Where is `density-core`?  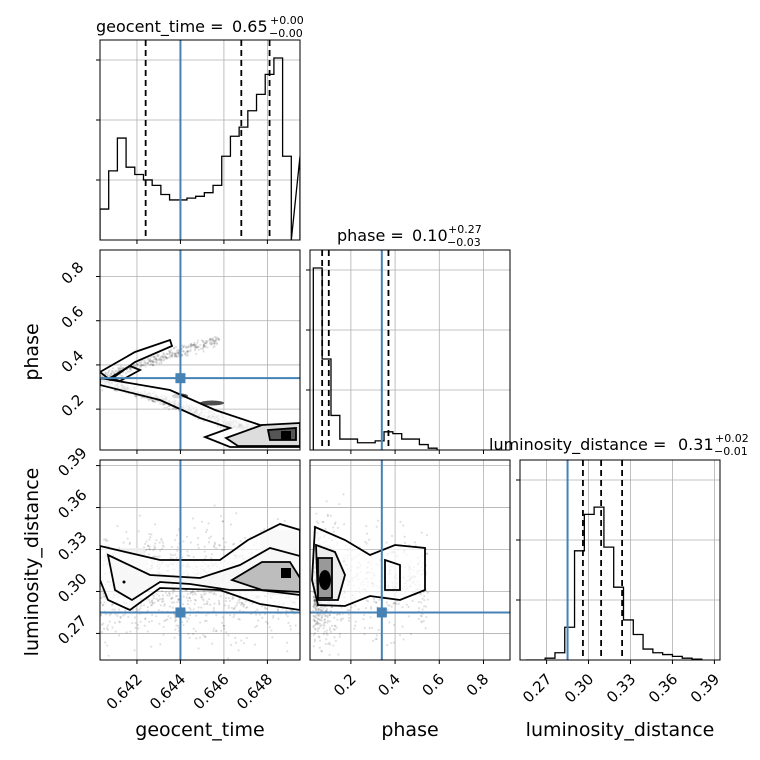 density-core is located at coordinates (212, 403).